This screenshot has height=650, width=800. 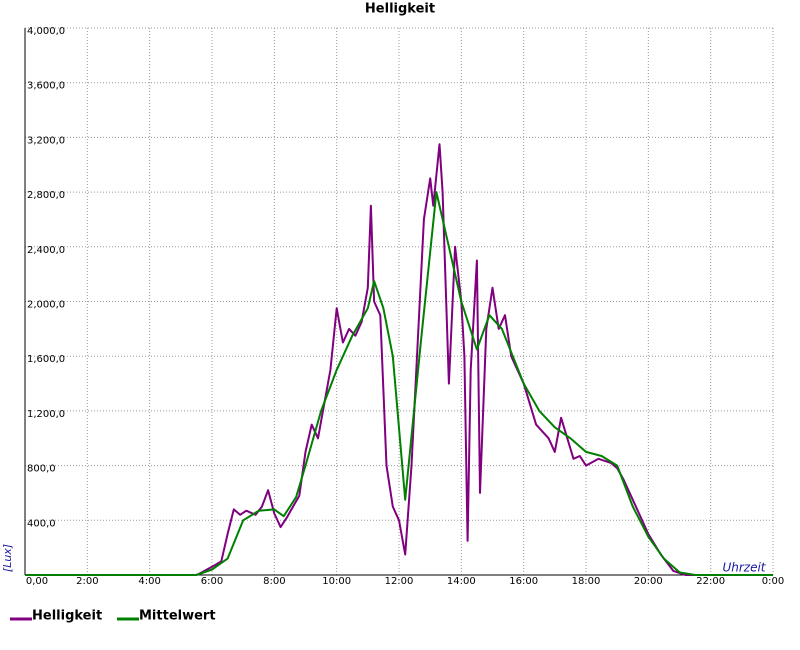 What do you see at coordinates (46, 250) in the screenshot?
I see `y-tick-label: 2,400,0` at bounding box center [46, 250].